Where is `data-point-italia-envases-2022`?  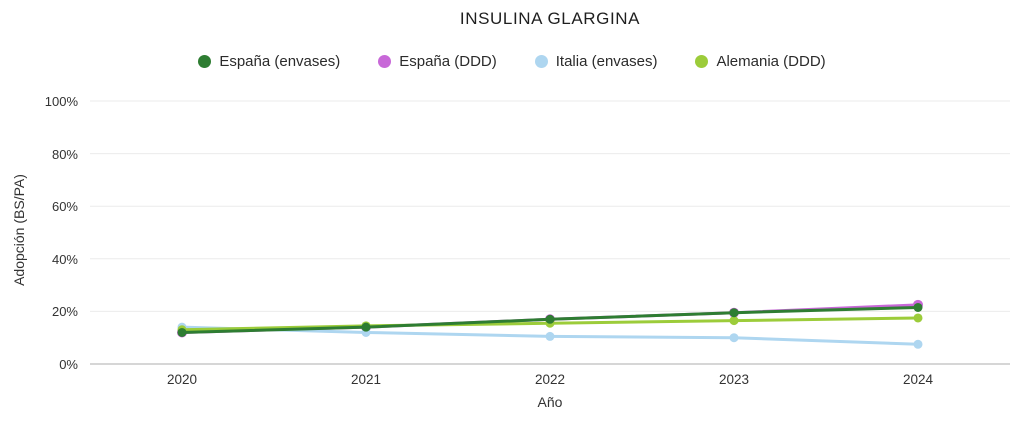
data-point-italia-envases-2022 is located at coordinates (550, 336).